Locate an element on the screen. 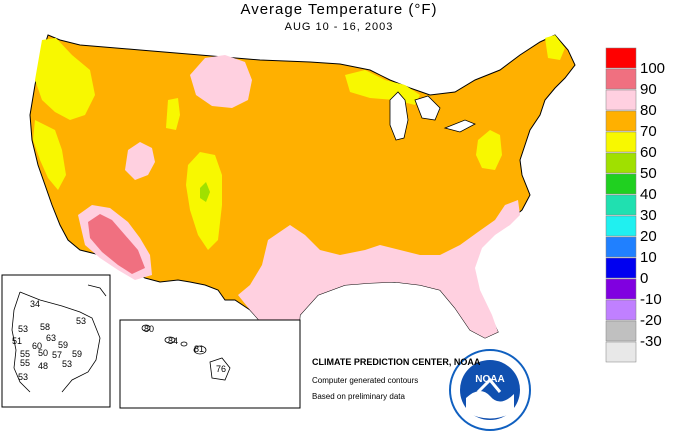 This screenshot has width=678, height=435. alaska-outline is located at coordinates (59, 338).